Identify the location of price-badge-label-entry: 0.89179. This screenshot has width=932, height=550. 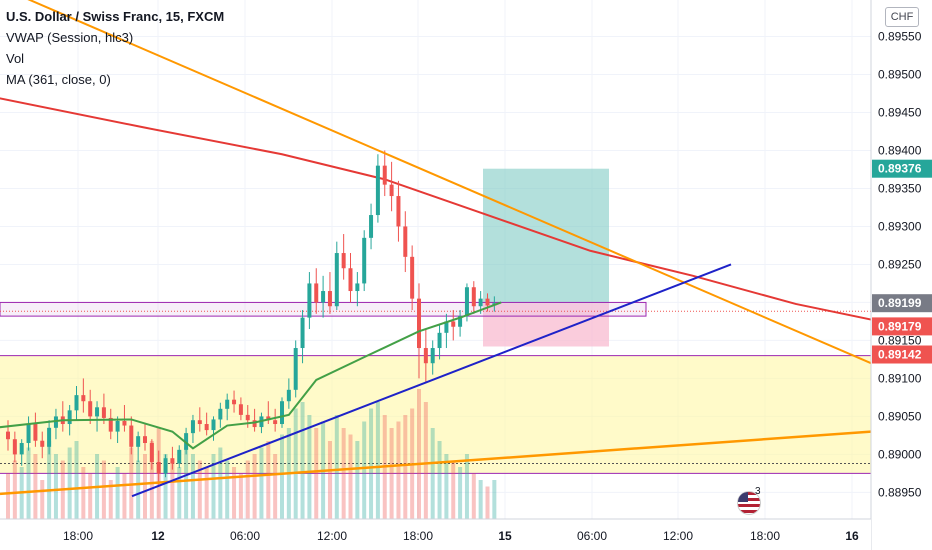
(900, 326).